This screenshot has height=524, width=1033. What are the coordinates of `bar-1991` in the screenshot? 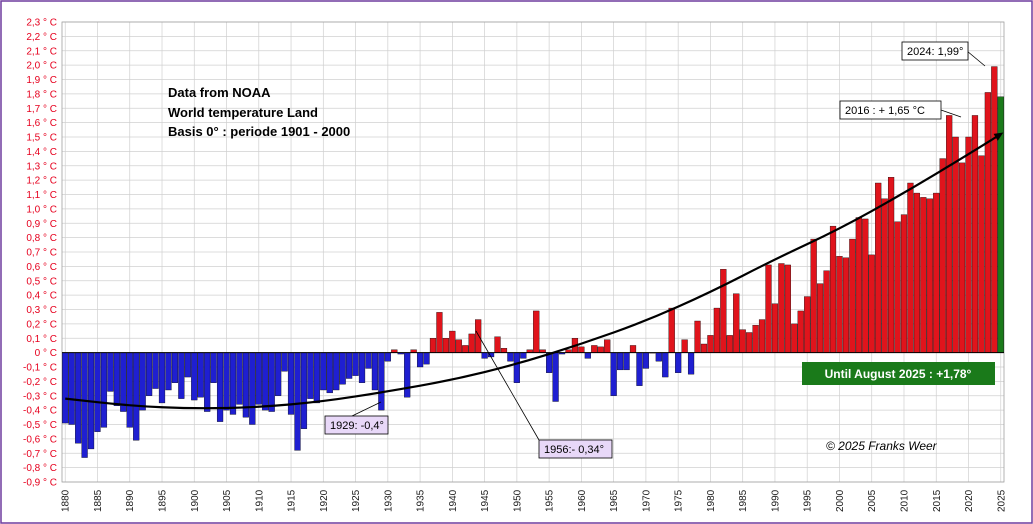 It's located at (781, 308).